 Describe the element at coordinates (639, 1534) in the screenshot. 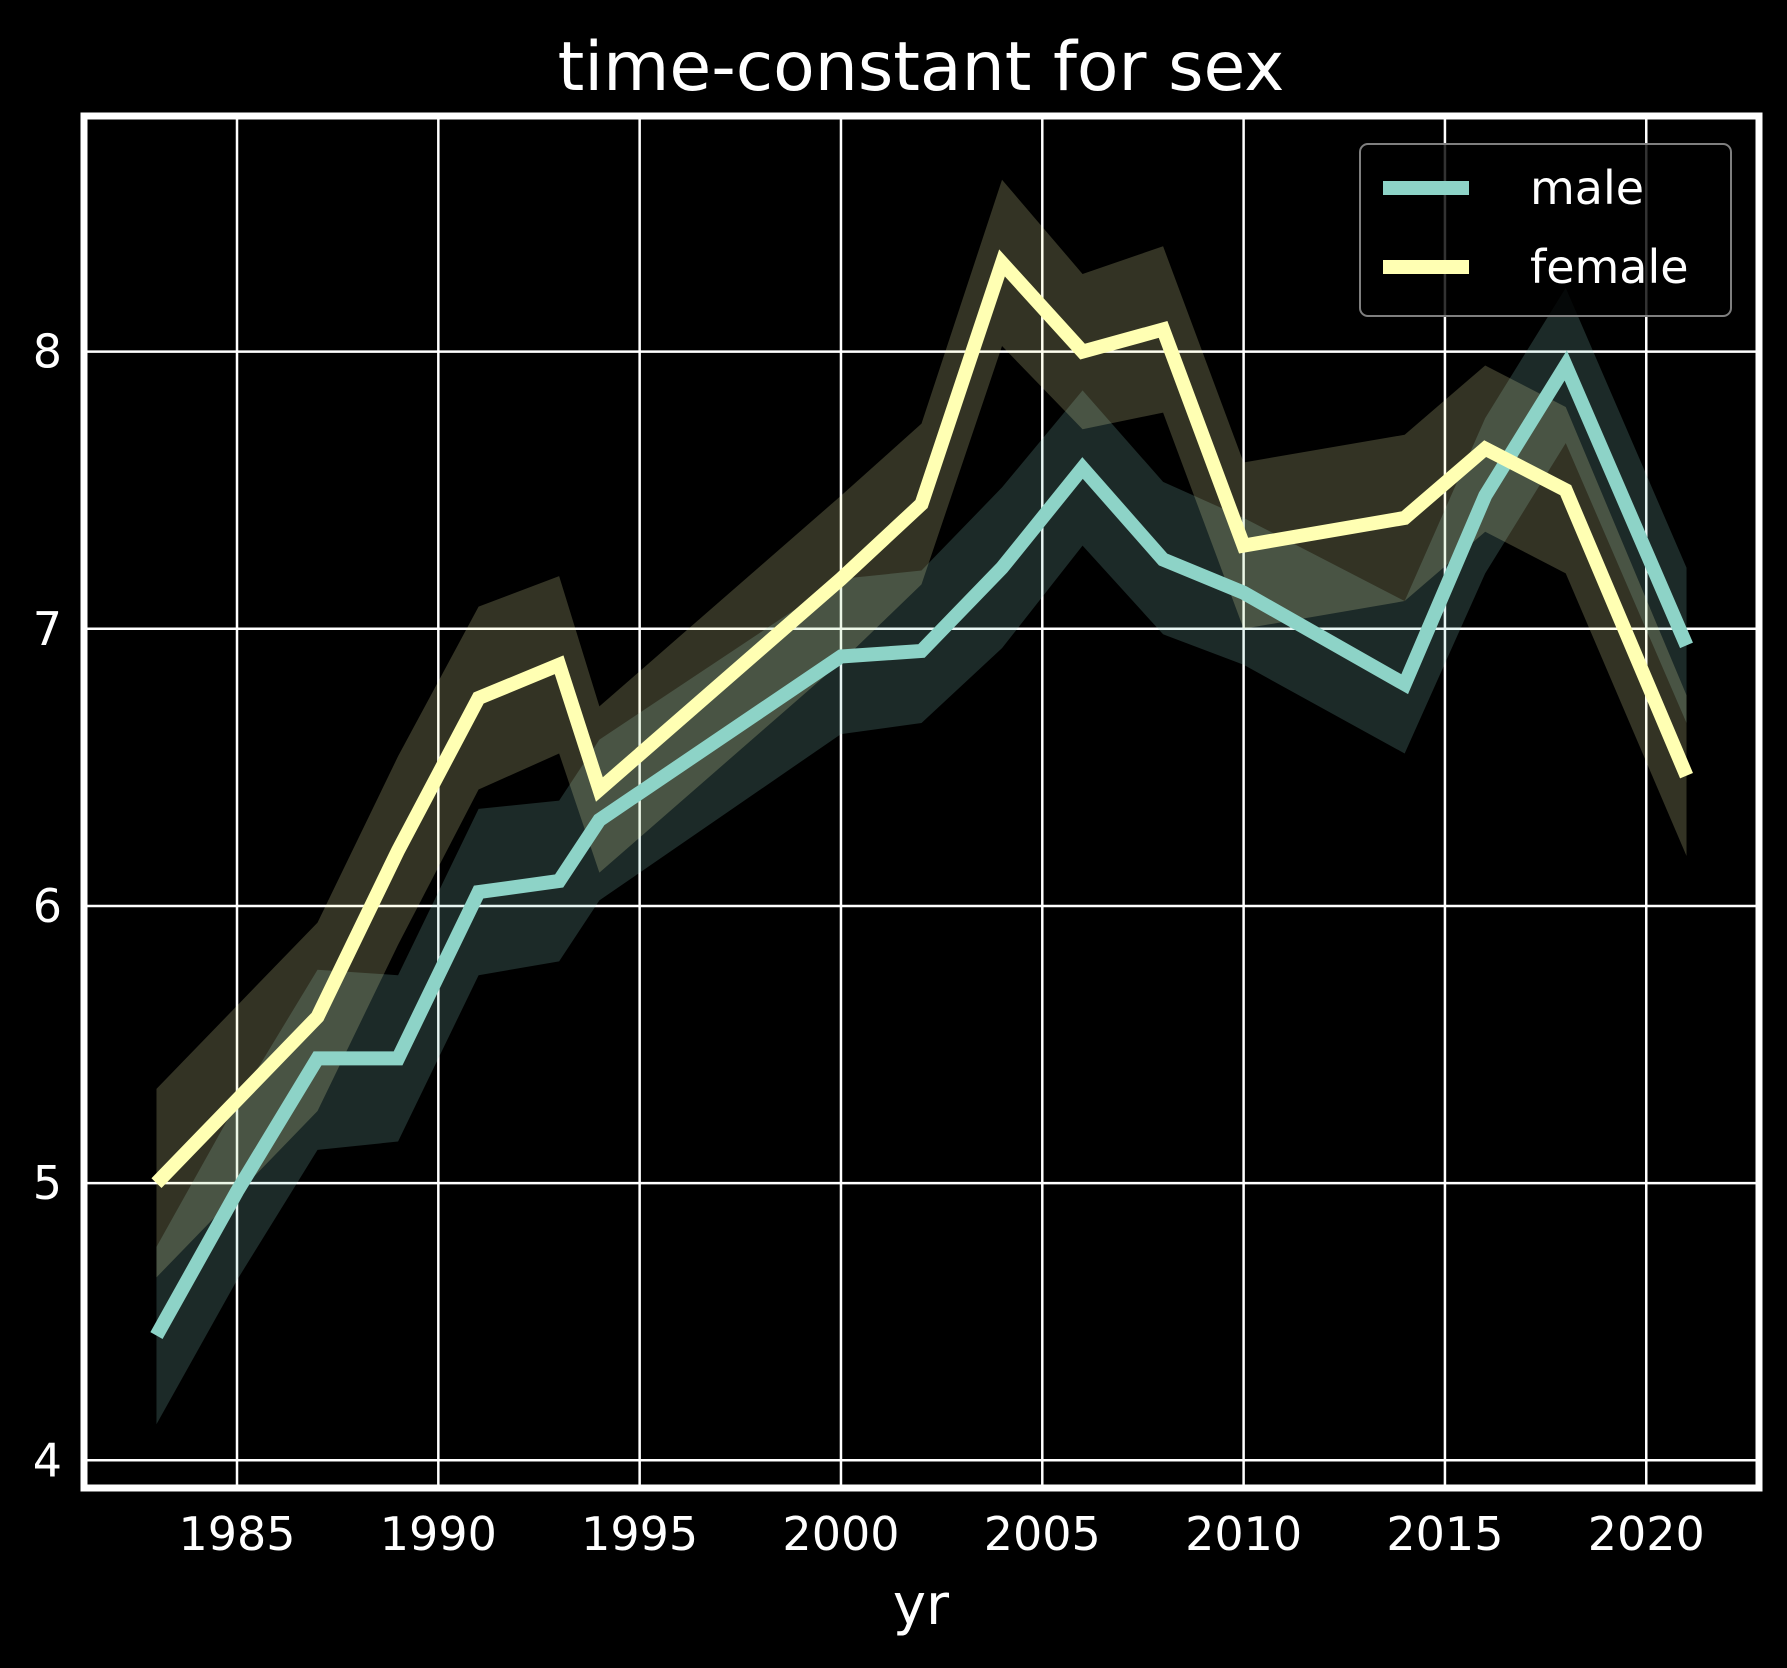

I see `x-tick-label-1995: 1995` at that location.